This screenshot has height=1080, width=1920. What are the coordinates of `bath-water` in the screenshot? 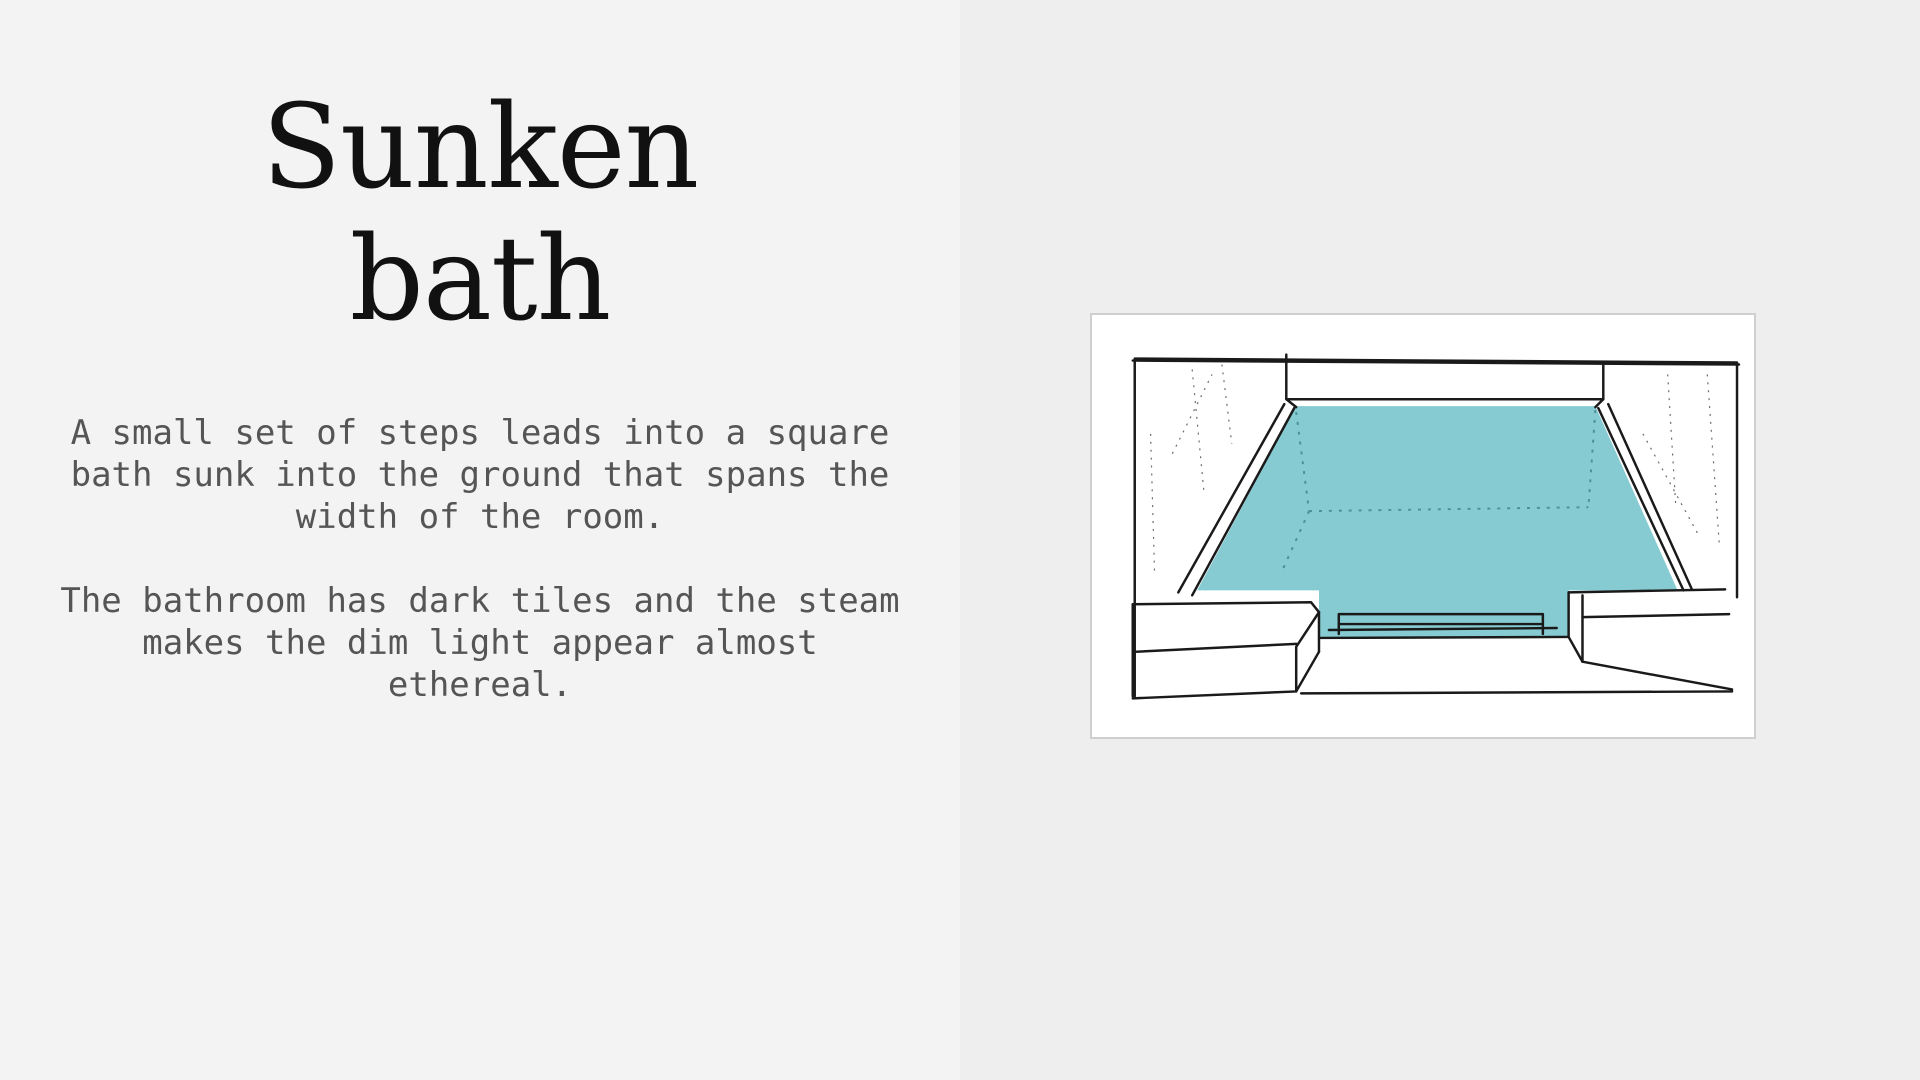 It's located at (1437, 521).